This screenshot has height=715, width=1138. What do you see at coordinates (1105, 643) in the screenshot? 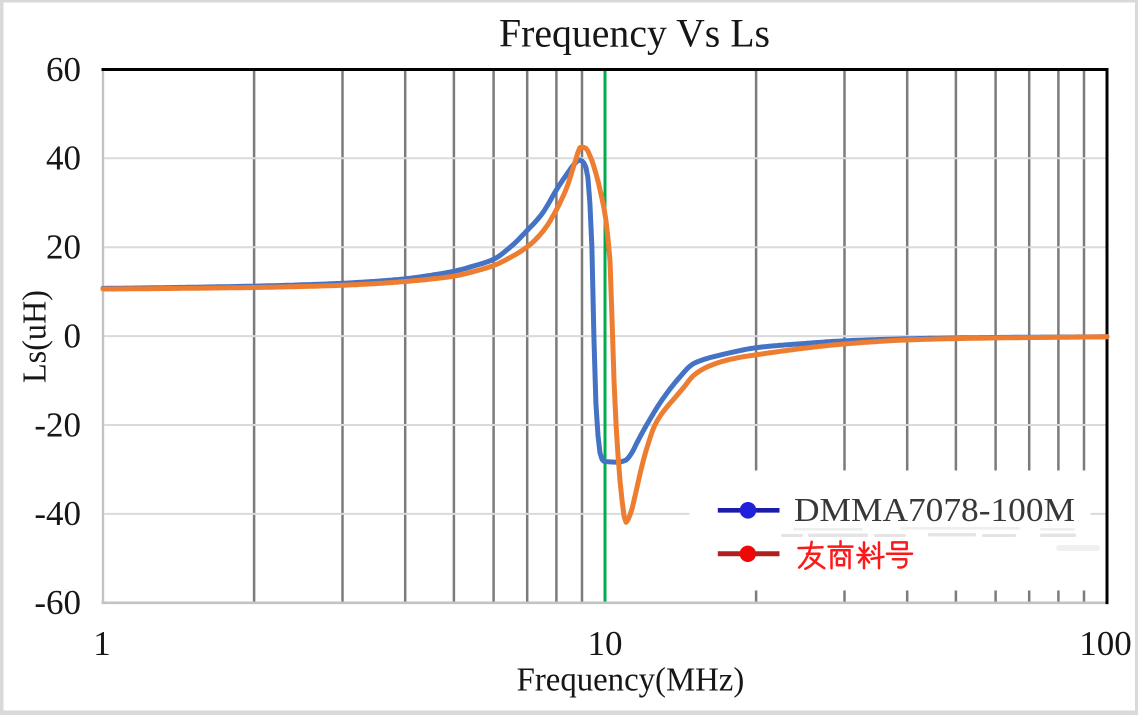
I see `svg-text: 100` at bounding box center [1105, 643].